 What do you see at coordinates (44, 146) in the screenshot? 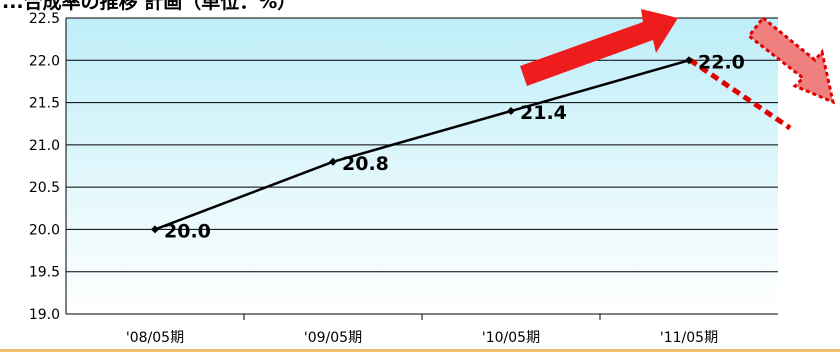
I see `y-tick-label: 21.0` at bounding box center [44, 146].